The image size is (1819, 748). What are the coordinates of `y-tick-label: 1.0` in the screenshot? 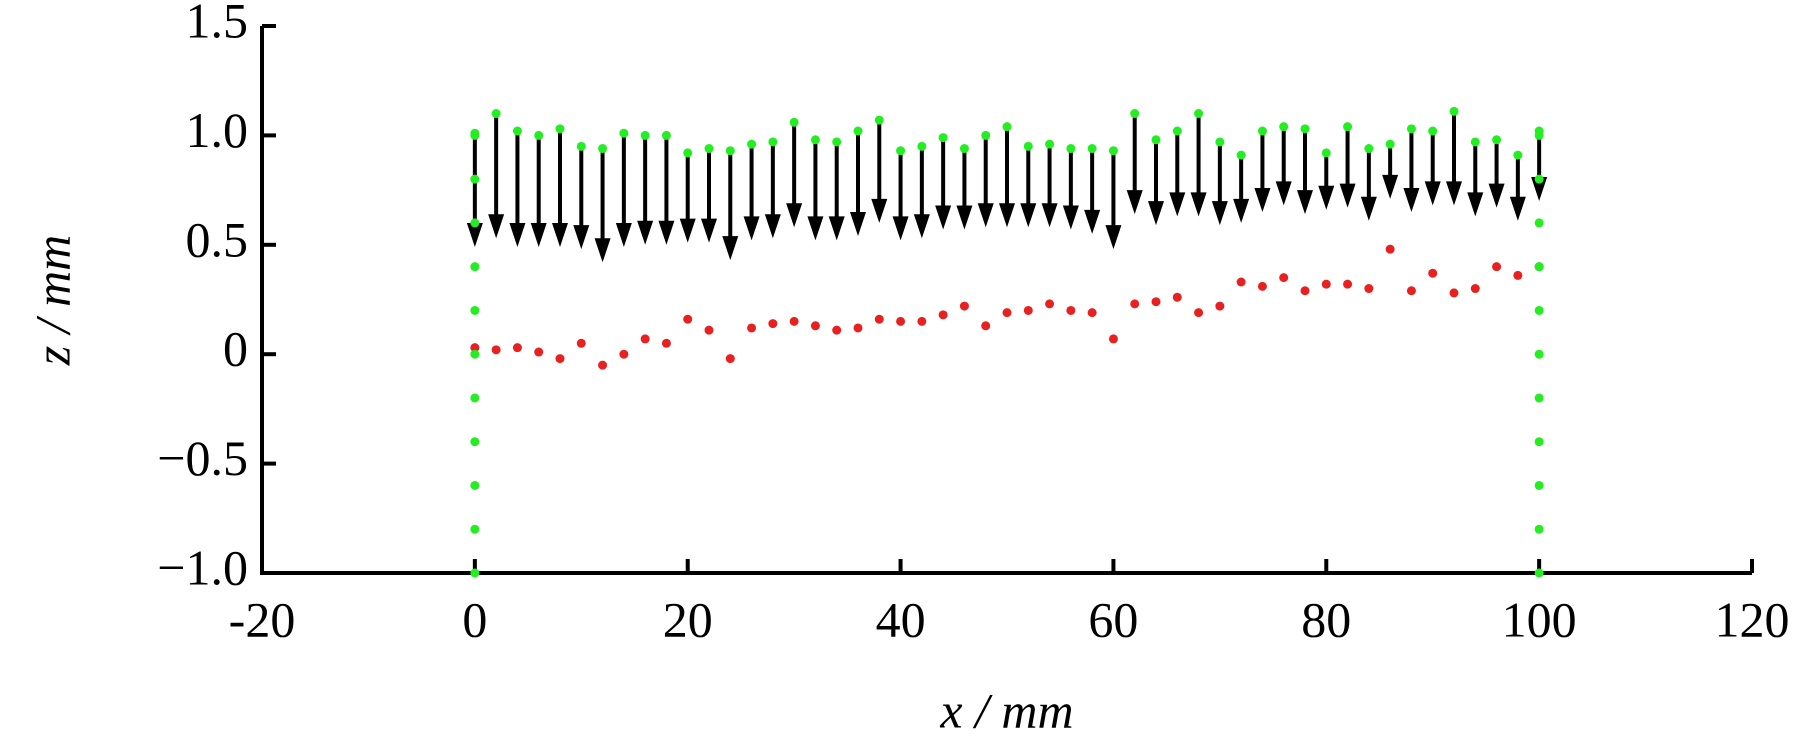 It's located at (217, 130).